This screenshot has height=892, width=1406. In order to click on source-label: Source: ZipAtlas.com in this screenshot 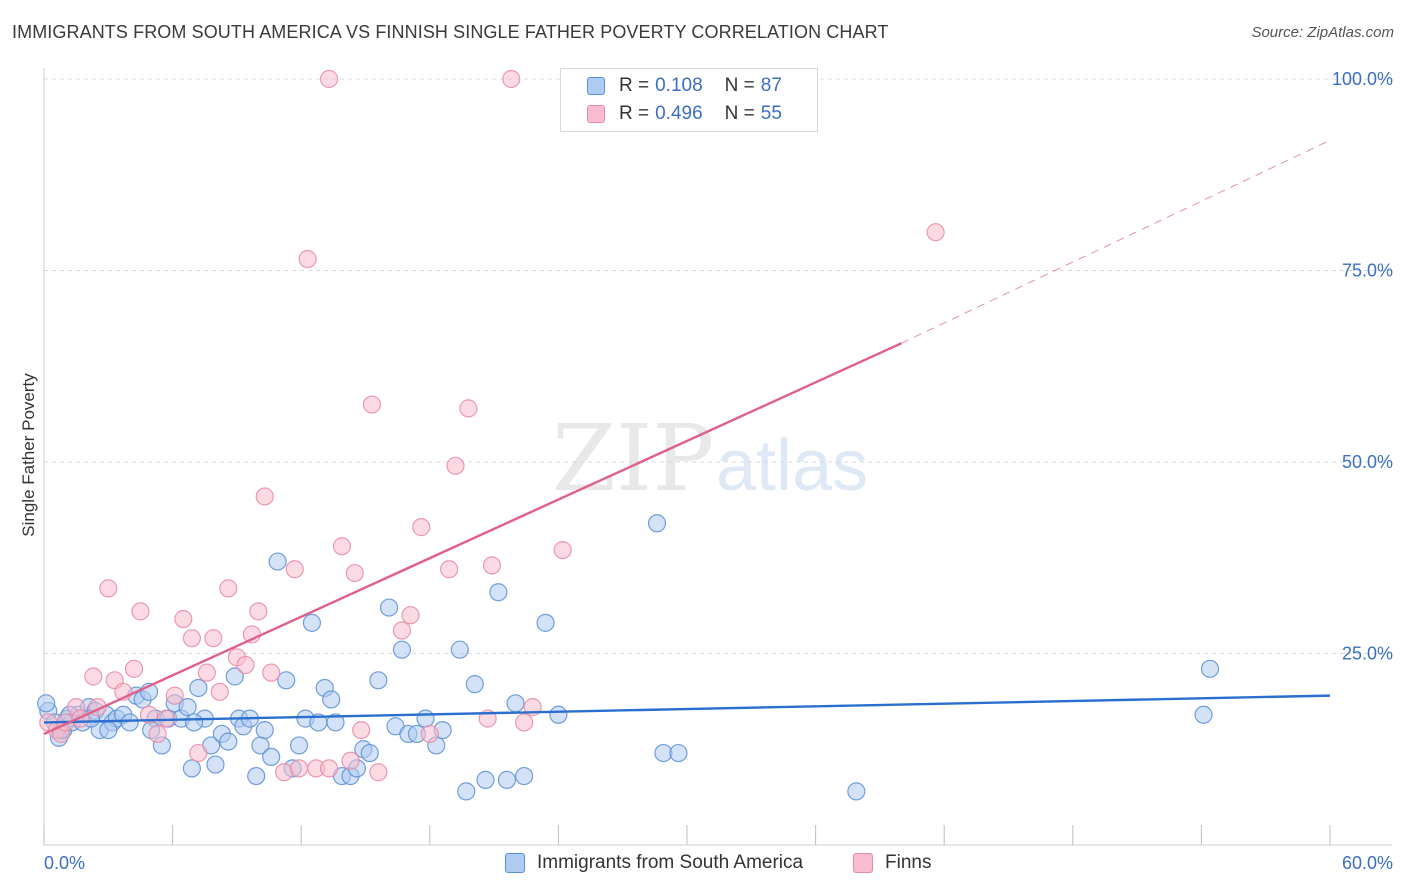, I will do `click(1322, 32)`.